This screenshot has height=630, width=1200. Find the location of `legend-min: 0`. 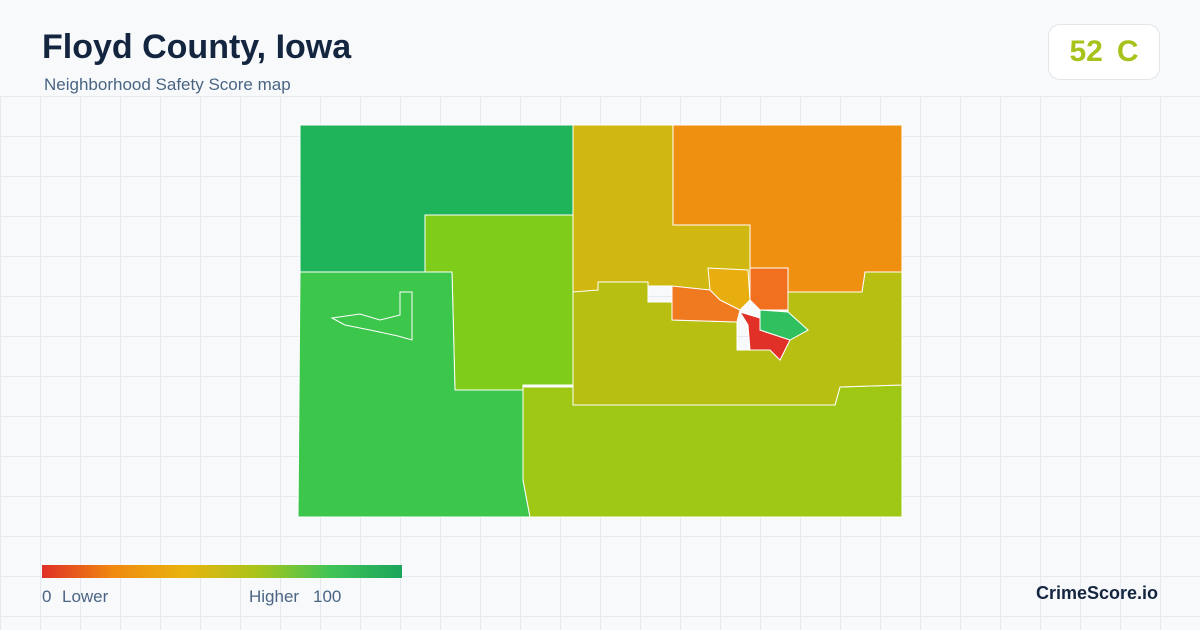

legend-min: 0 is located at coordinates (47, 596).